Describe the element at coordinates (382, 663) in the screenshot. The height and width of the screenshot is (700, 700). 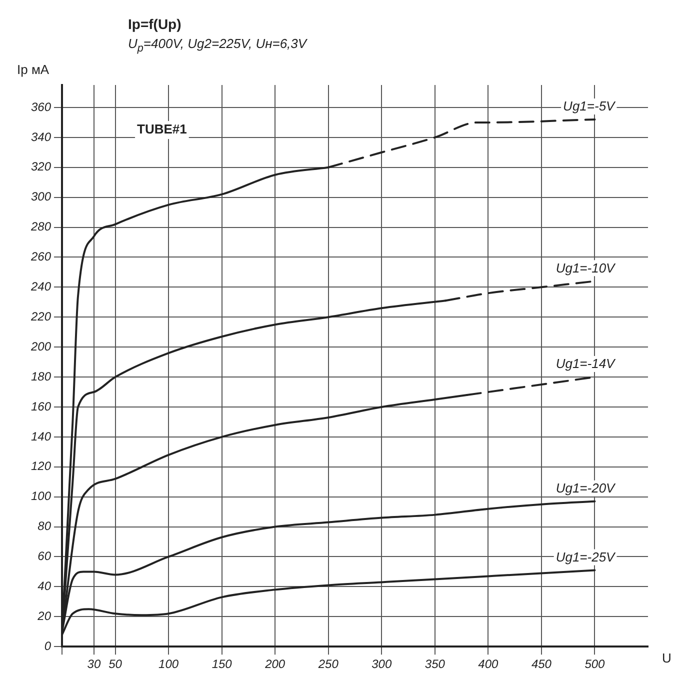
I see `x-tick-label: 300` at that location.